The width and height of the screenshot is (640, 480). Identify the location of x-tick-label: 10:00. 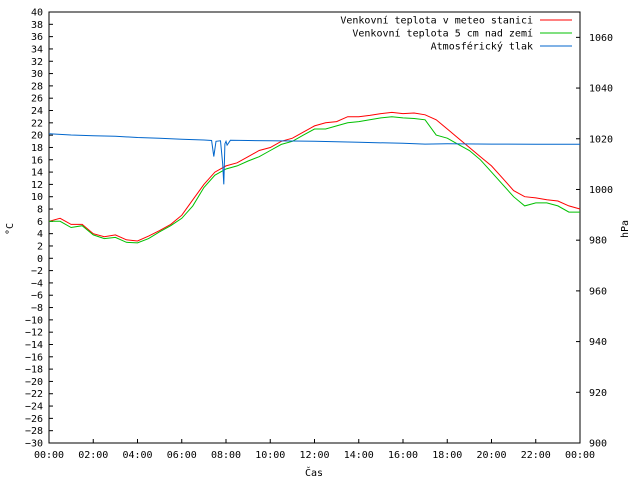
(270, 455).